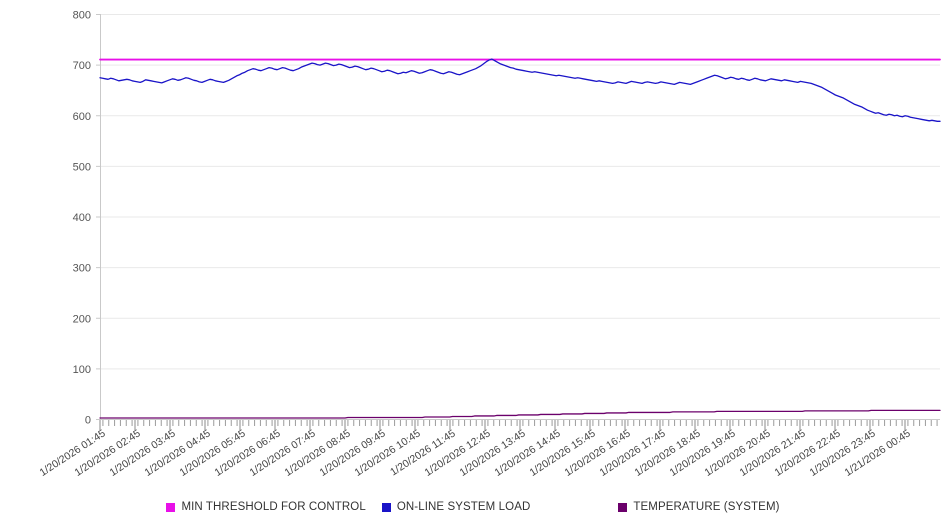 This screenshot has width=946, height=526. I want to click on legend-swatch-temperature, so click(623, 507).